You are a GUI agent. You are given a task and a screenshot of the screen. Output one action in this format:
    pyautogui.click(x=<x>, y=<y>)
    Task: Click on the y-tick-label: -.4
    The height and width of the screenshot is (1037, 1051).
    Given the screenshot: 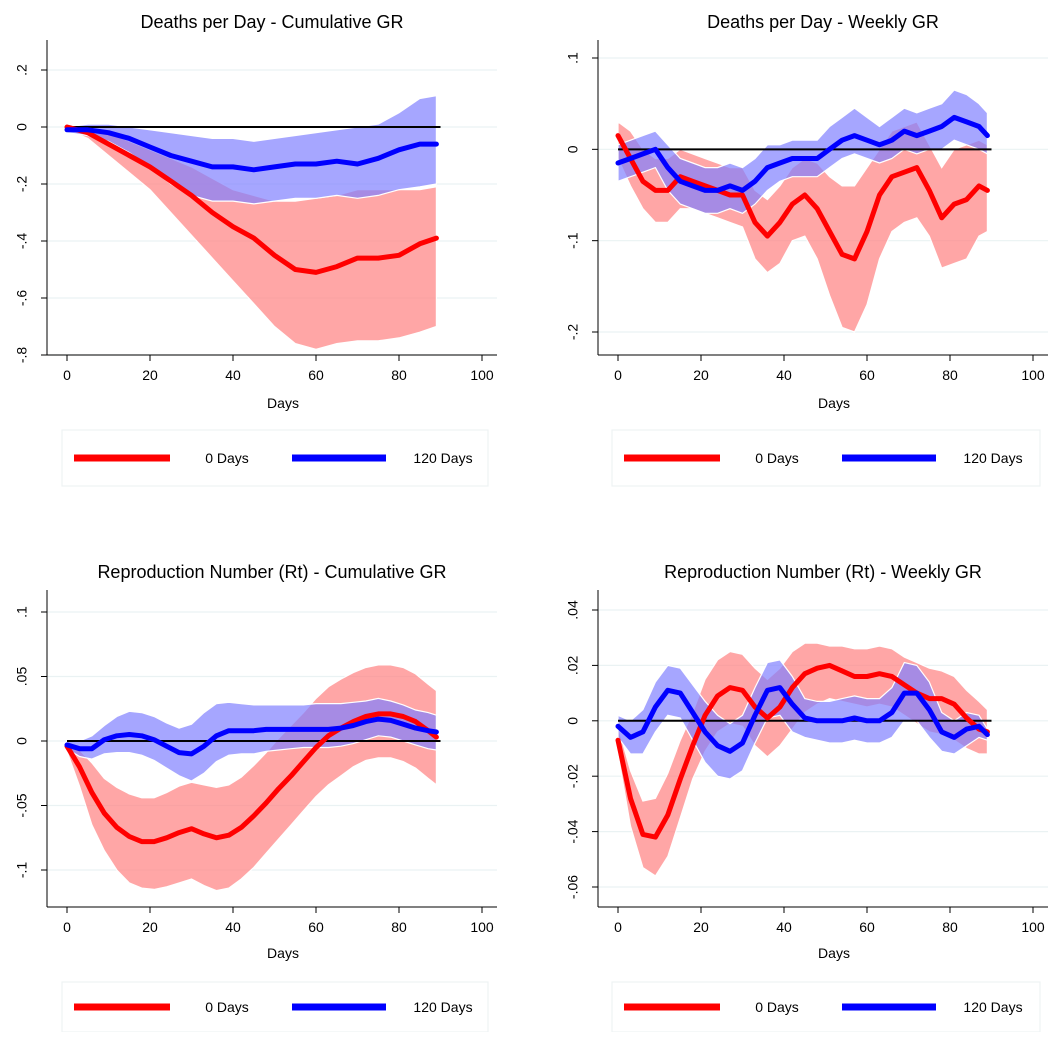 What is the action you would take?
    pyautogui.click(x=22, y=241)
    